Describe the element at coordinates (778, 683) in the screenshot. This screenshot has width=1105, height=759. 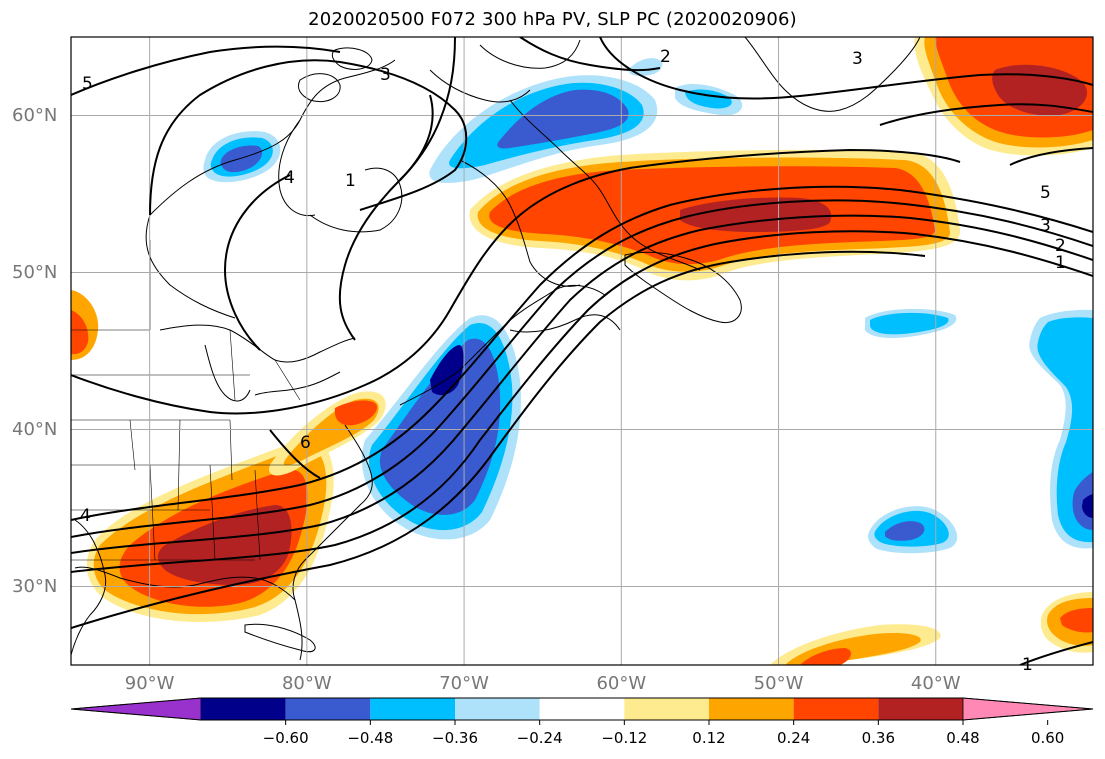
I see `lon-tick-label: 50°W` at that location.